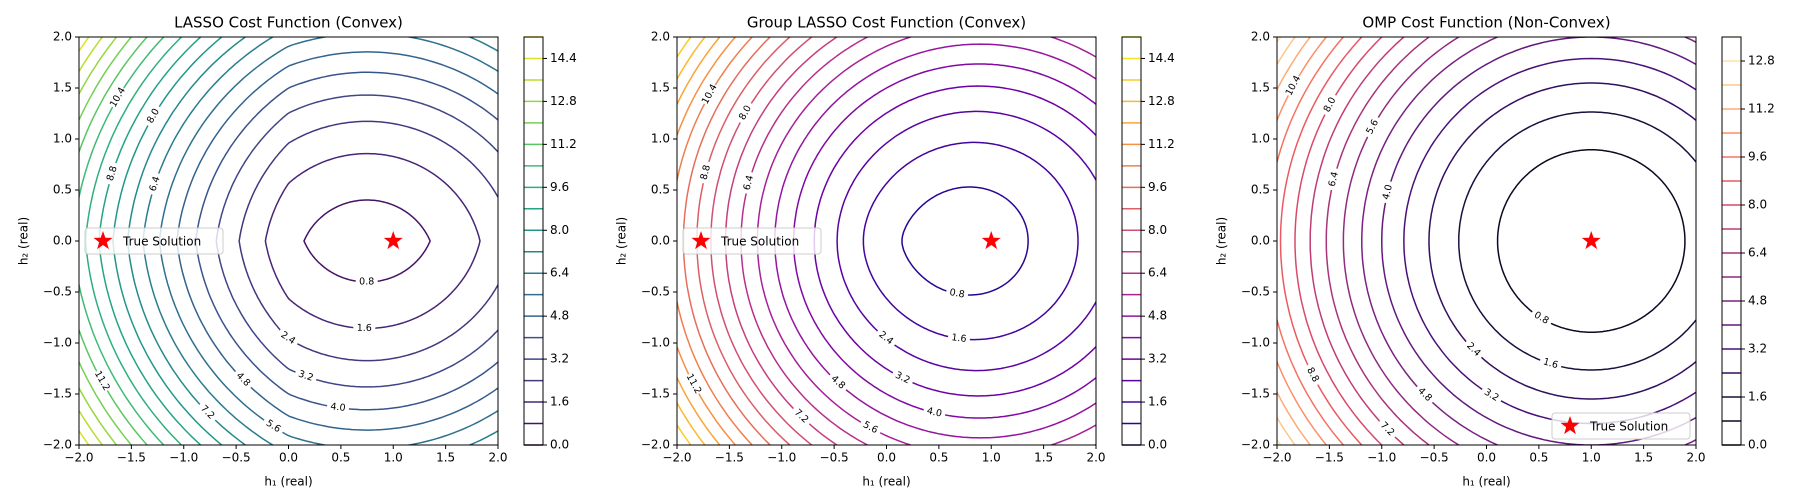 The image size is (1800, 500). I want to click on y-tick-label: 1.0, so click(62, 139).